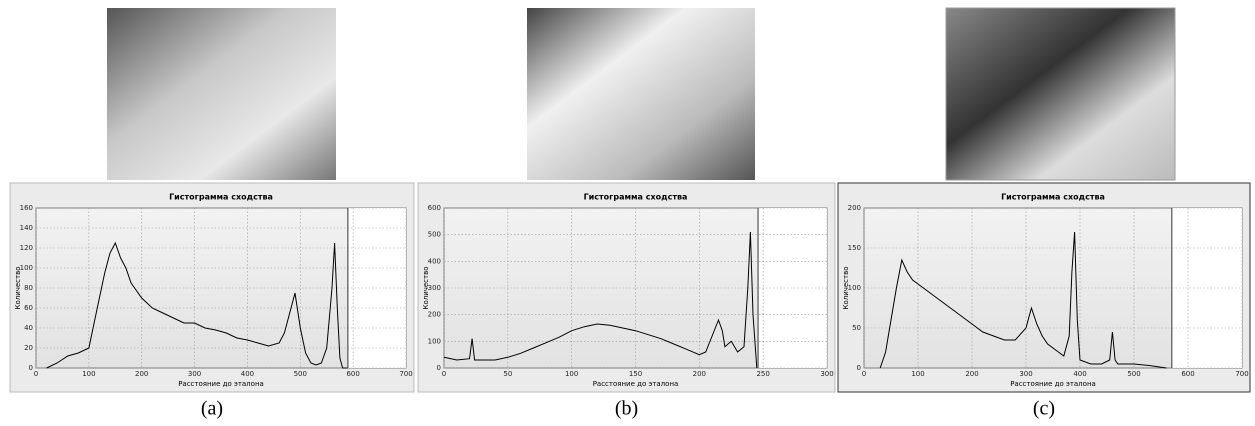 The image size is (1255, 426). I want to click on y-tick-label: 80, so click(28, 288).